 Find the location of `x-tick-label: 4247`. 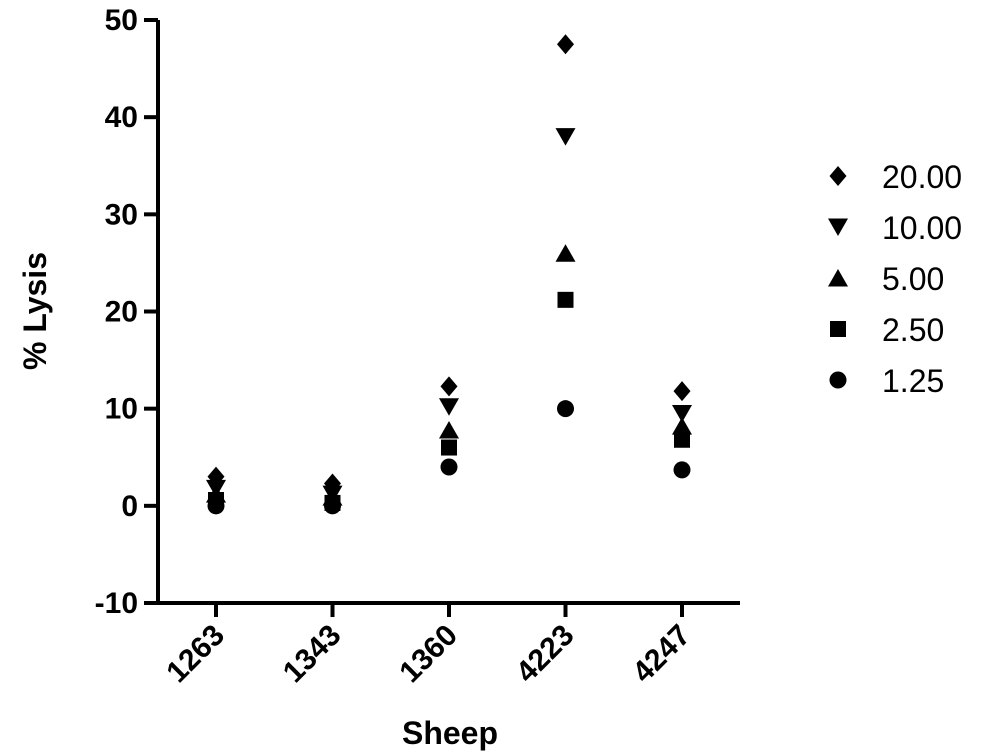

x-tick-label: 4247 is located at coordinates (661, 654).